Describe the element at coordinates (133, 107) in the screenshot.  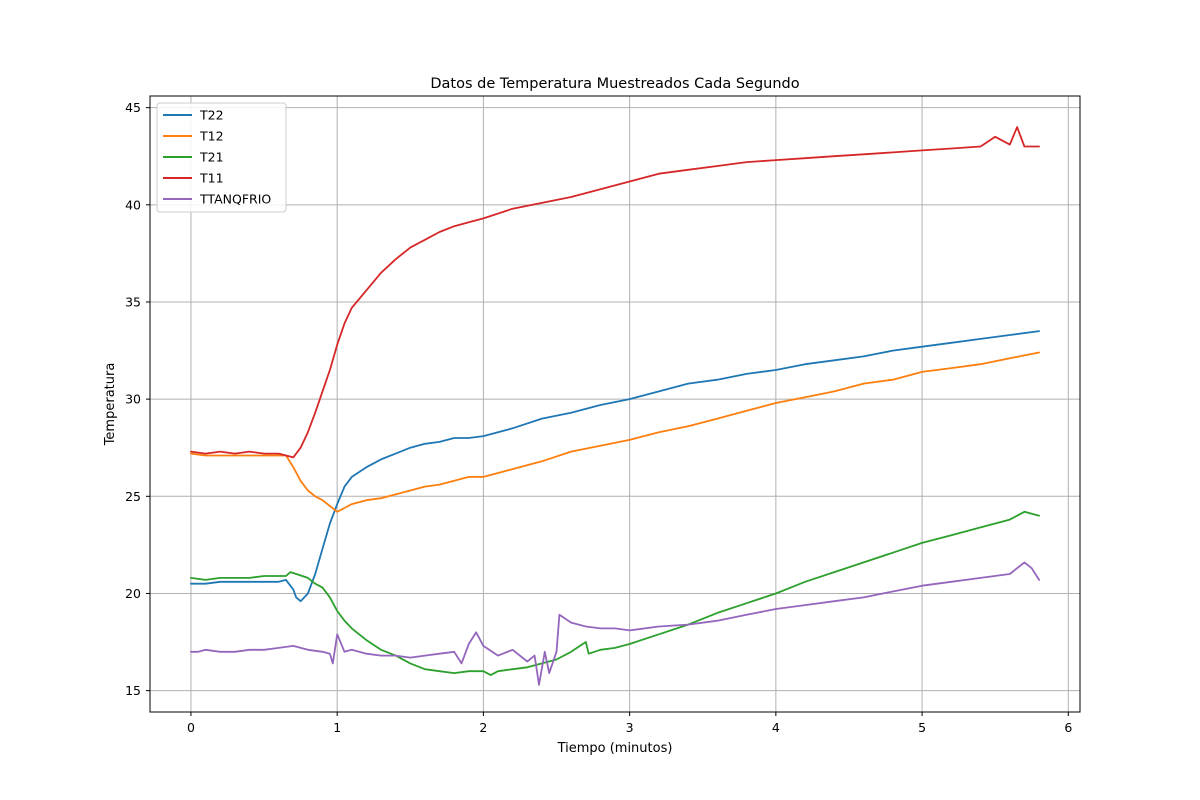
I see `y-tick-label: 45` at that location.